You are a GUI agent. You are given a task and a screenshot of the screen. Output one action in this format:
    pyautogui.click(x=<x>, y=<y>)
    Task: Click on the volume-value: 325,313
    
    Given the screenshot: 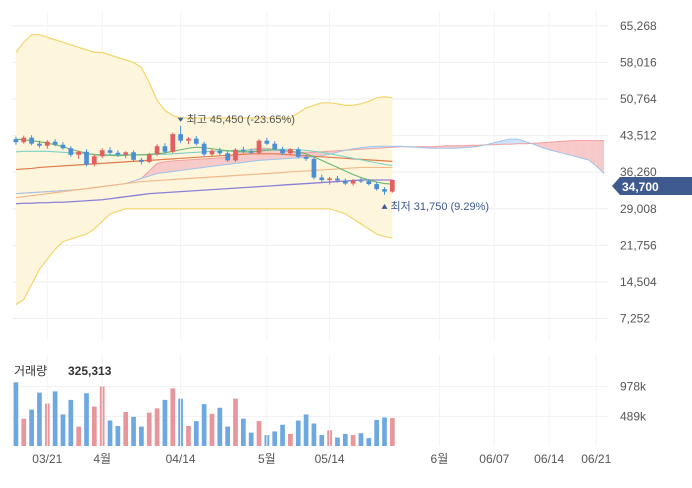 What is the action you would take?
    pyautogui.click(x=90, y=371)
    